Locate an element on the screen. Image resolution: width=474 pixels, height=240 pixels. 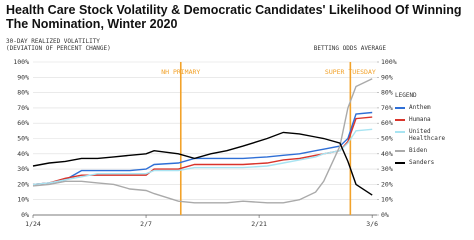
y2-tick-label: 90% is located at coordinates (387, 77).